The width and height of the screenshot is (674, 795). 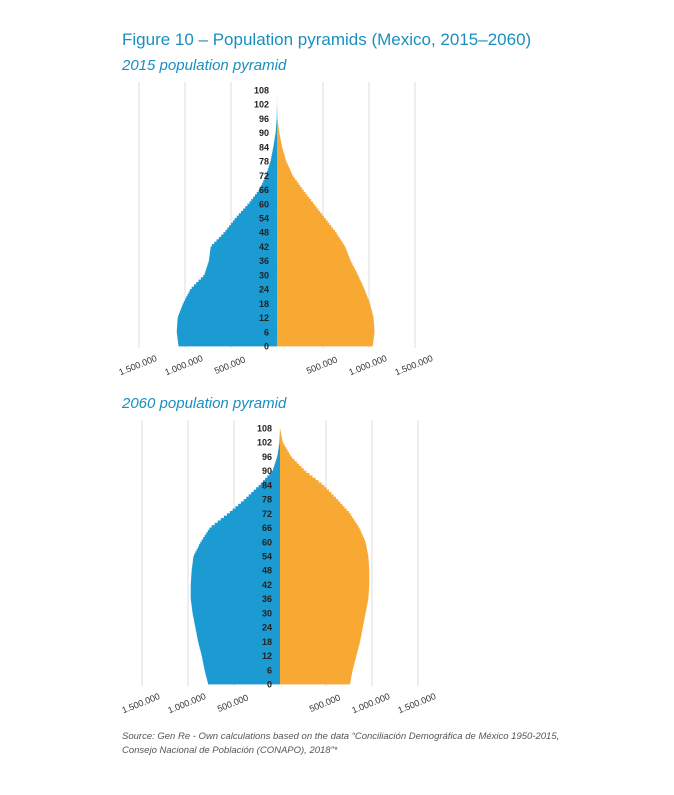 I want to click on age-tick-label: 36, so click(x=264, y=261).